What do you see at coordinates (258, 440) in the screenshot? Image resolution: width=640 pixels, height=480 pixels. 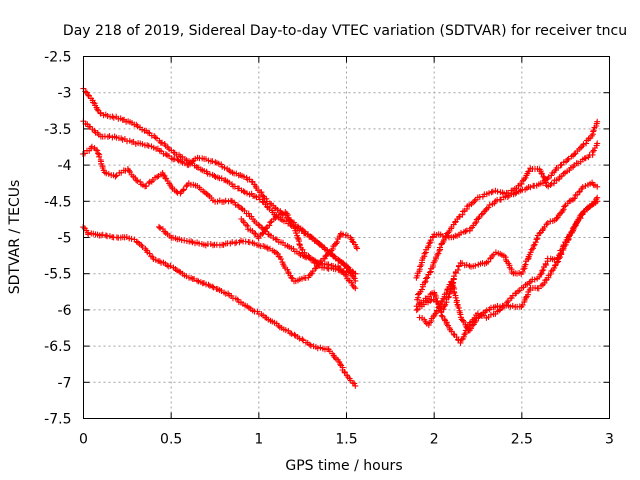 I see `x-tick-label: 1` at bounding box center [258, 440].